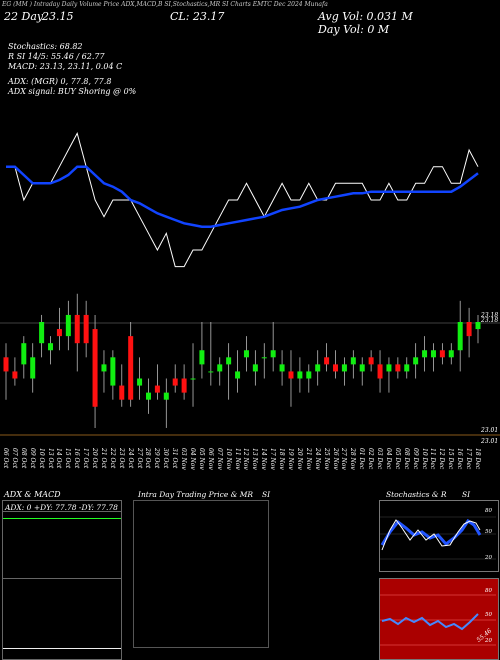 The height and width of the screenshot is (660, 500). I want to click on rsi-readout: R SI 14/5: 55.46 / 62.77, so click(56, 56).